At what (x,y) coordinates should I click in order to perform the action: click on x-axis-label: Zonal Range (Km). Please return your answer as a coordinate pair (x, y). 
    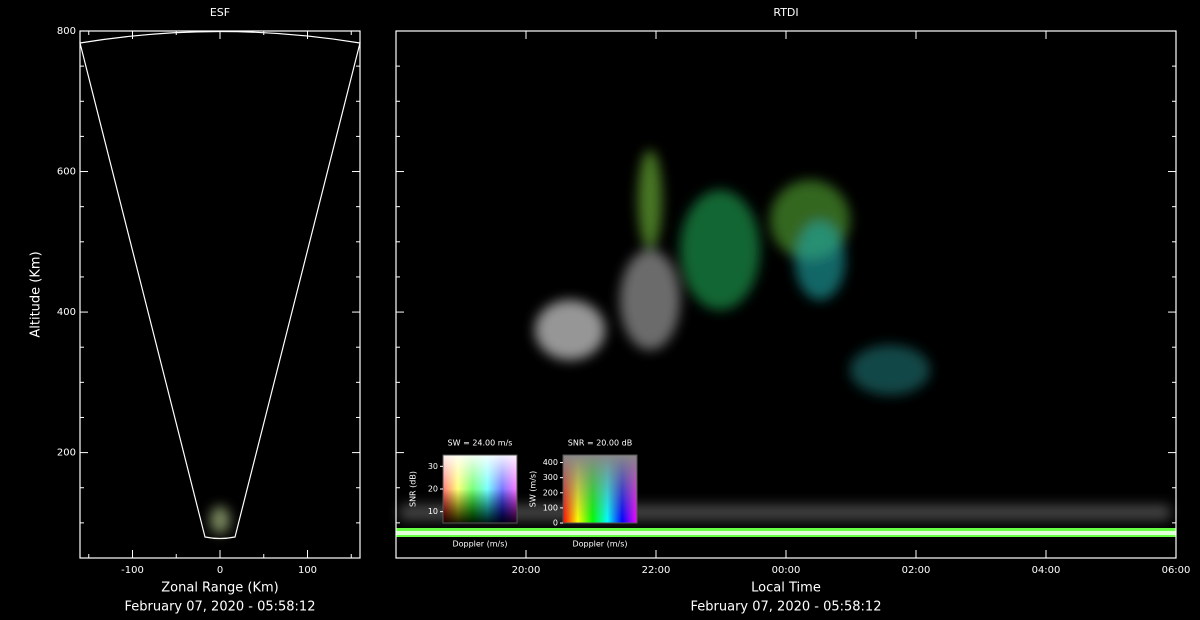
    Looking at the image, I should click on (219, 588).